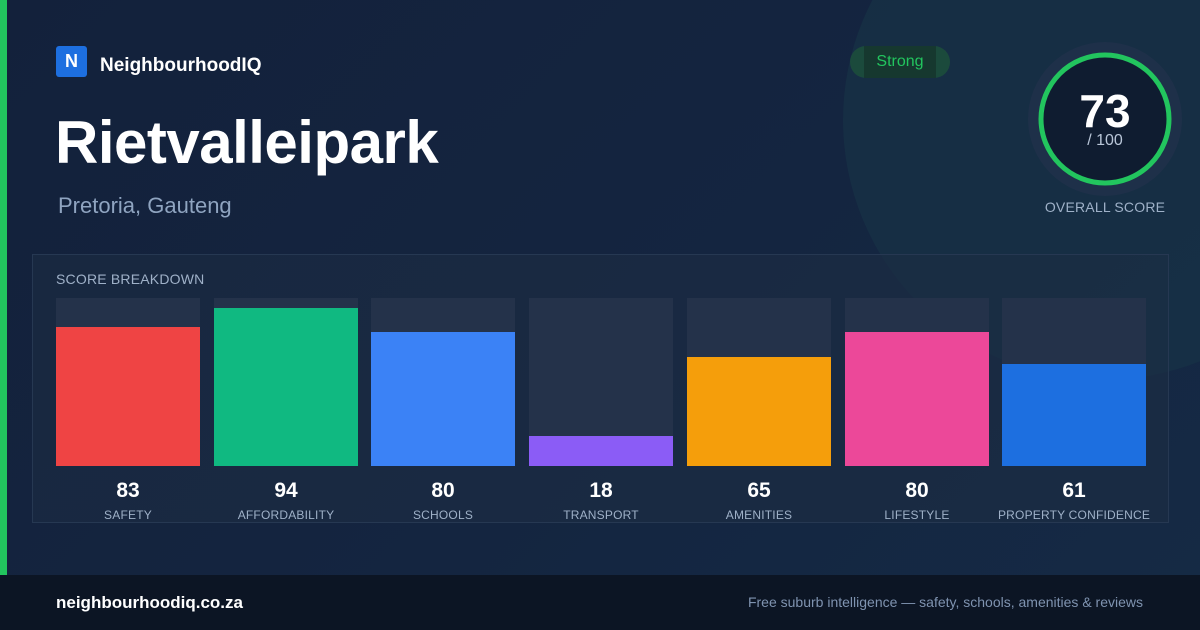 This screenshot has height=630, width=1200. Describe the element at coordinates (900, 62) in the screenshot. I see `rating-badge: Strong` at that location.